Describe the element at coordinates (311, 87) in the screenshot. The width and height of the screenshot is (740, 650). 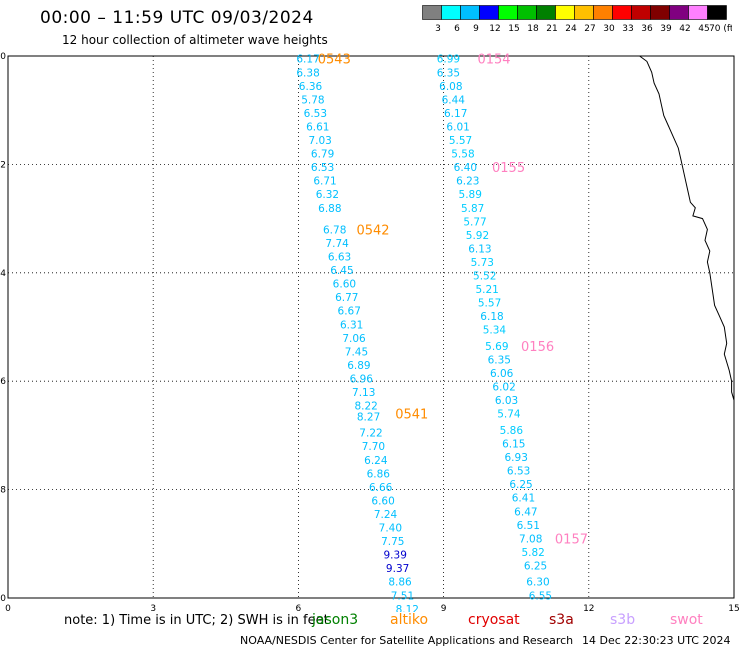
I see `wave-height-value: 6.36` at that location.